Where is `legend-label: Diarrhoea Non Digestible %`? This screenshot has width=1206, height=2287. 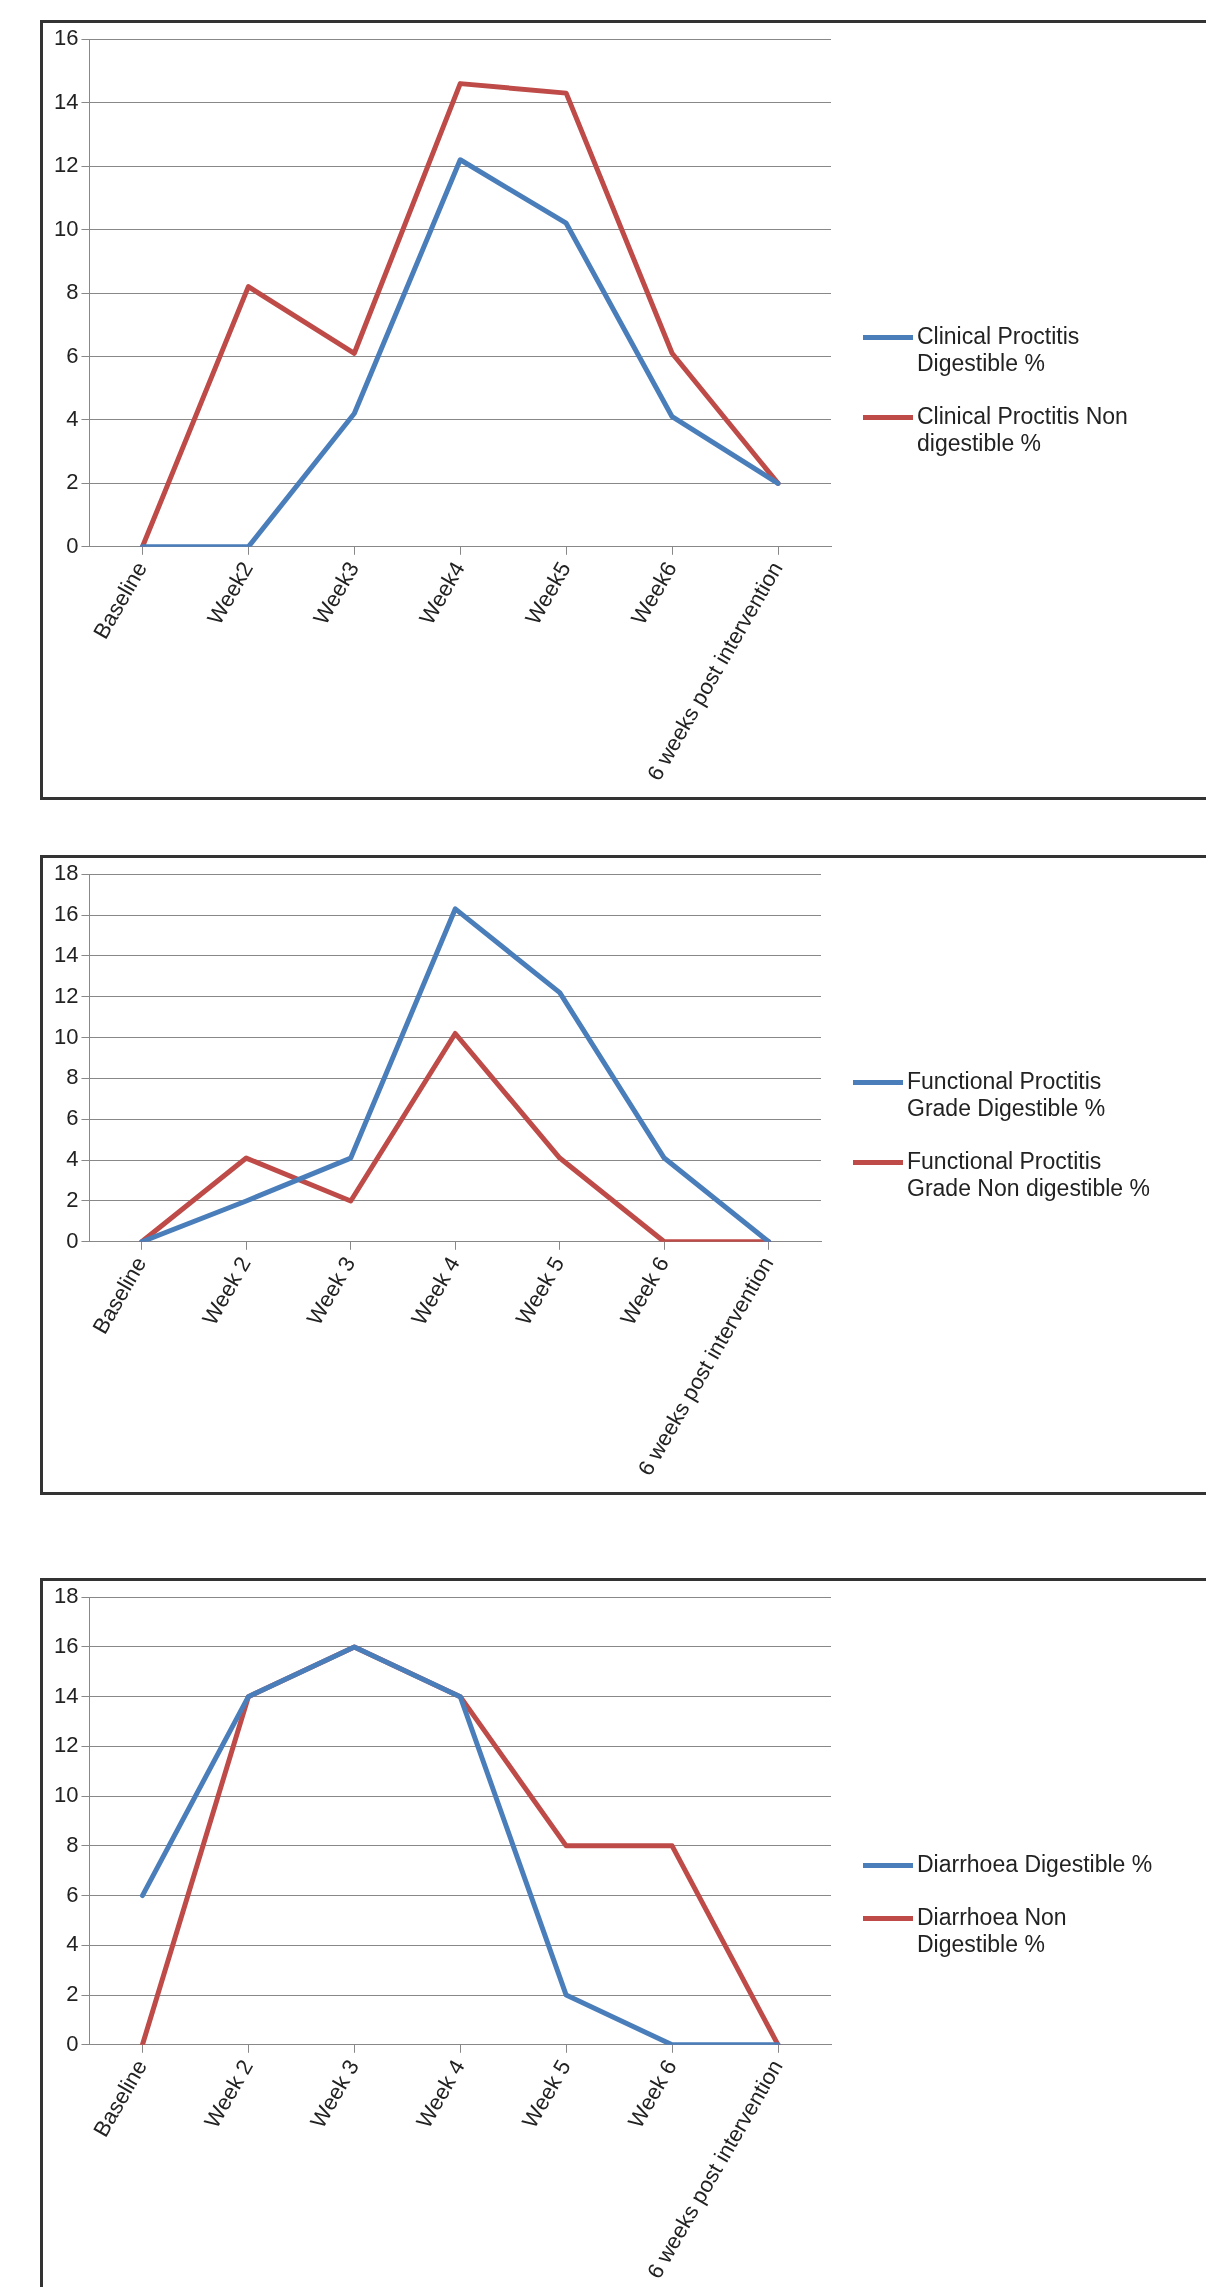 legend-label: Diarrhoea Non Digestible % is located at coordinates (992, 1931).